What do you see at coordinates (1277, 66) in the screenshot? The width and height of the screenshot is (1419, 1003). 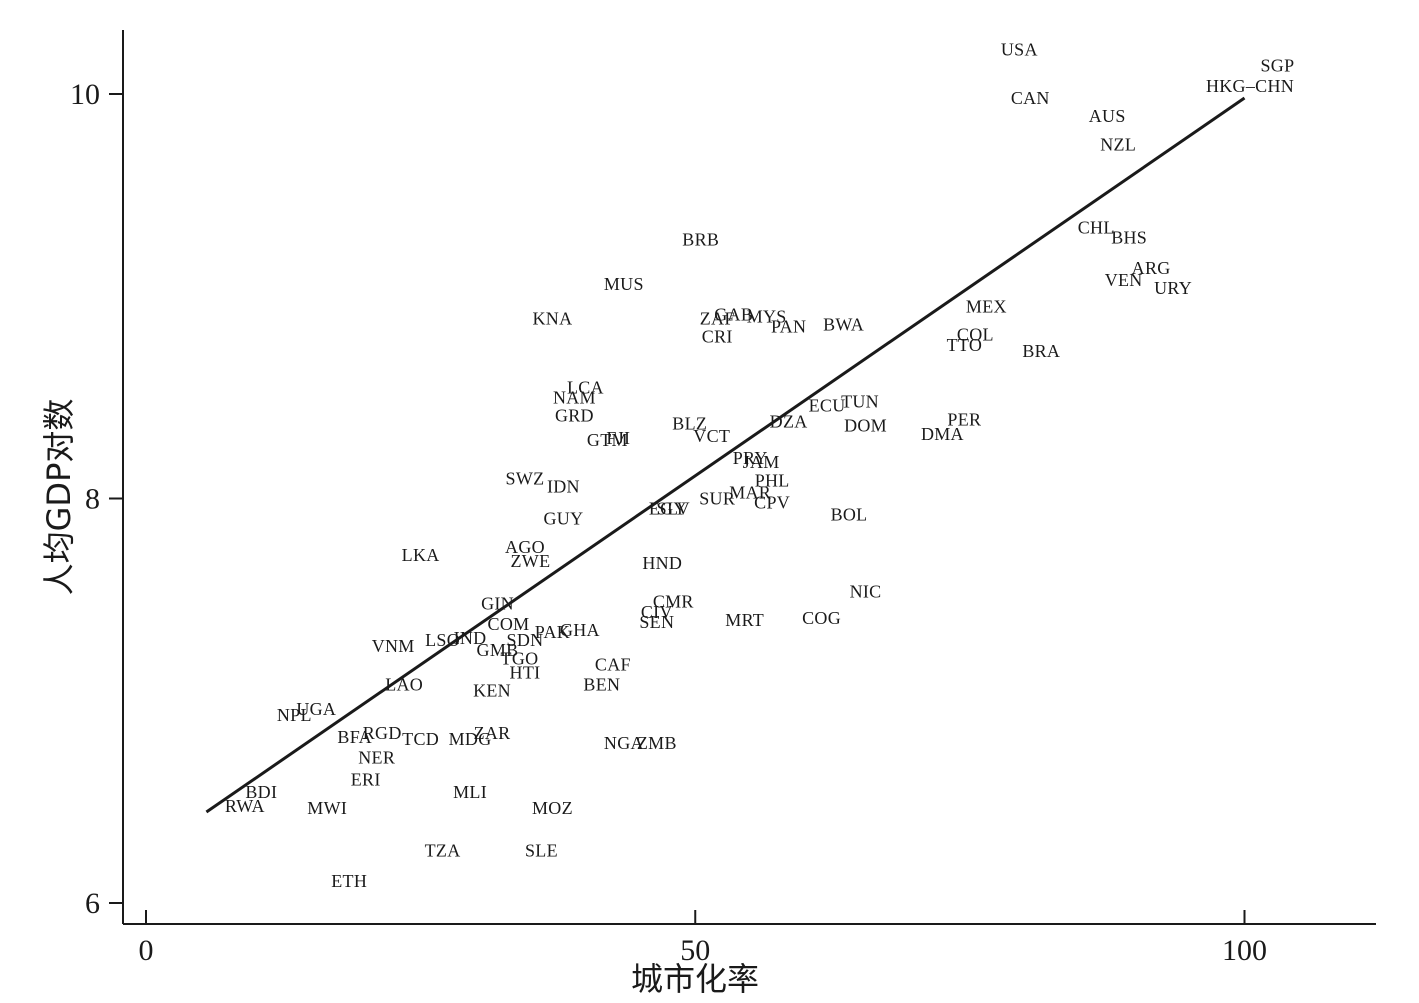 I see `point-label: SGP` at bounding box center [1277, 66].